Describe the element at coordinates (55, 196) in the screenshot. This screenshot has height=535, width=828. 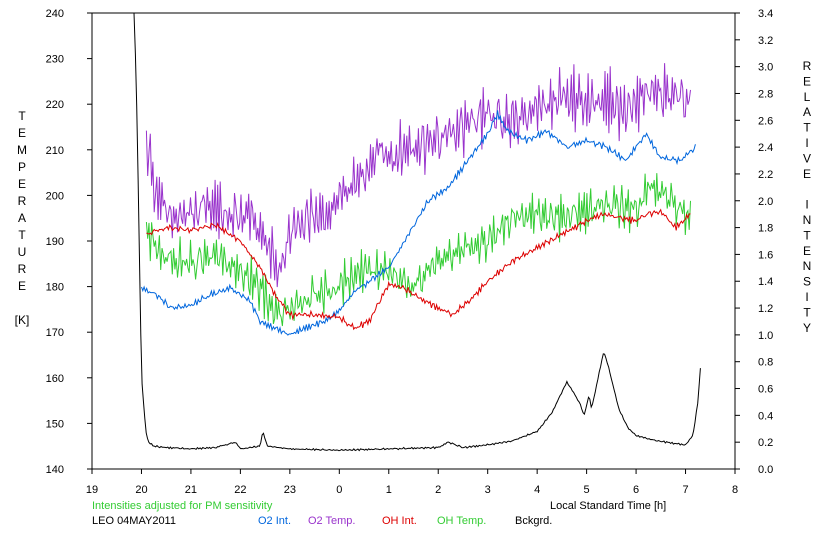
I see `left-tick-label: 200` at that location.